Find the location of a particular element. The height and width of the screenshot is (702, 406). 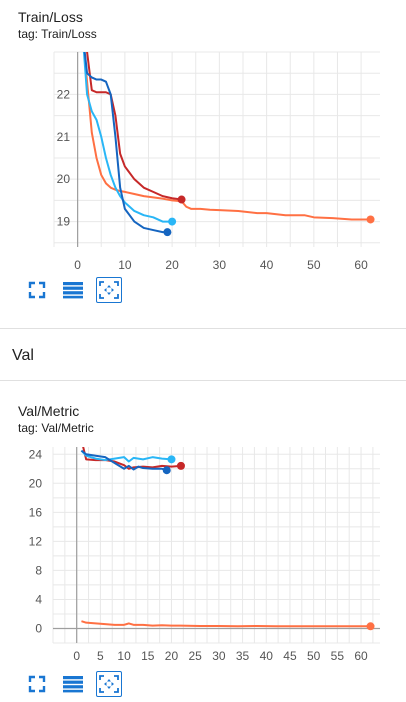

section-title: Val is located at coordinates (23, 355).